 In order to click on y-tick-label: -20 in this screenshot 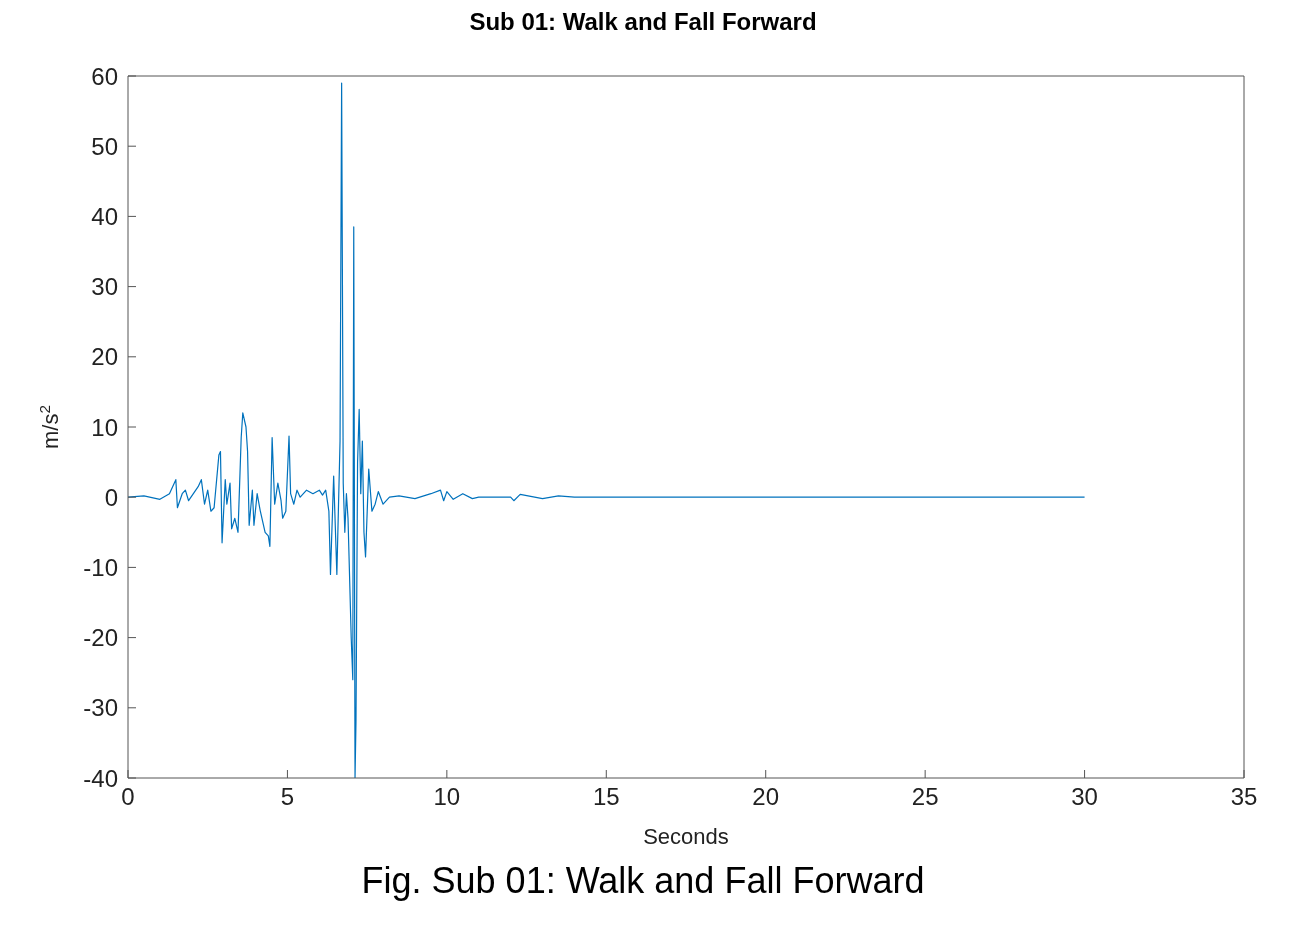, I will do `click(100, 638)`.